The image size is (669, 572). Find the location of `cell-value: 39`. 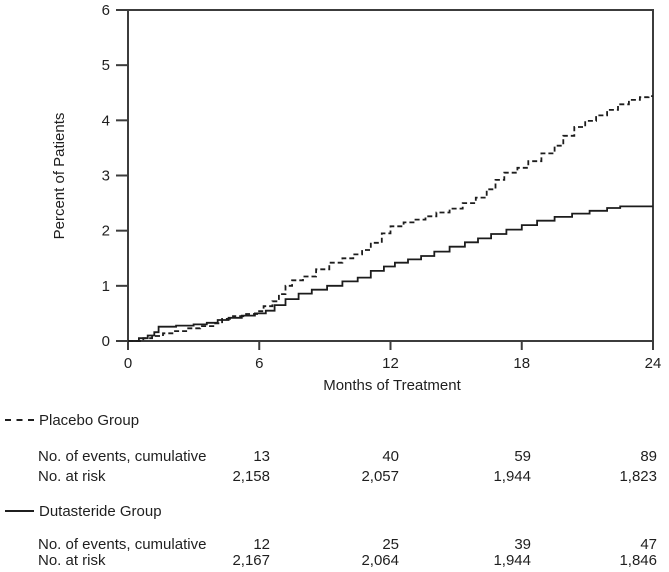

cell-value: 39 is located at coordinates (522, 544).